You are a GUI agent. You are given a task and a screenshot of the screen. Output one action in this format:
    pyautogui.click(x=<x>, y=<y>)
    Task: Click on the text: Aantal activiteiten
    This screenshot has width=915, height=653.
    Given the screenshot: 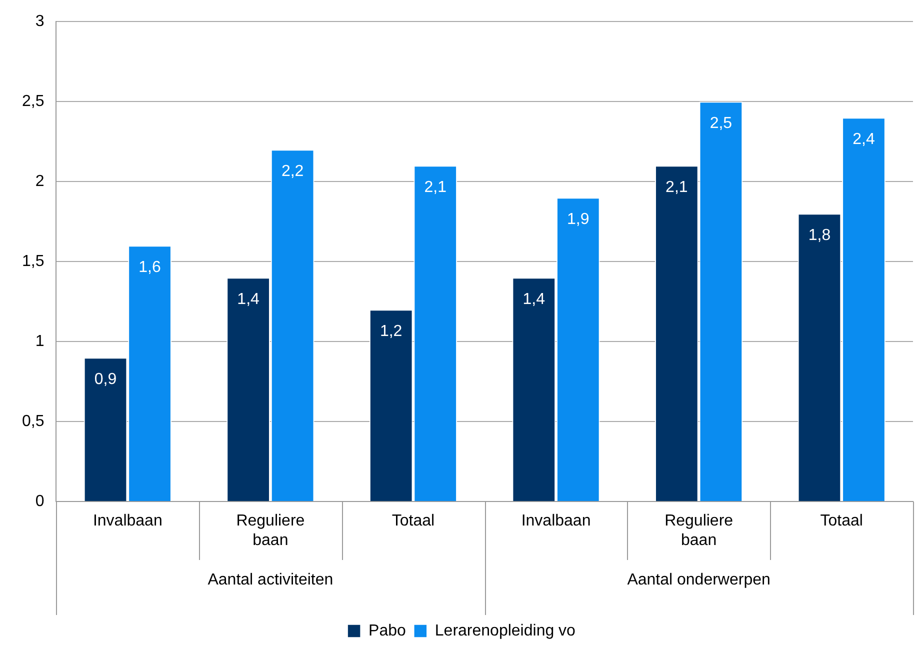 What is the action you would take?
    pyautogui.click(x=271, y=579)
    